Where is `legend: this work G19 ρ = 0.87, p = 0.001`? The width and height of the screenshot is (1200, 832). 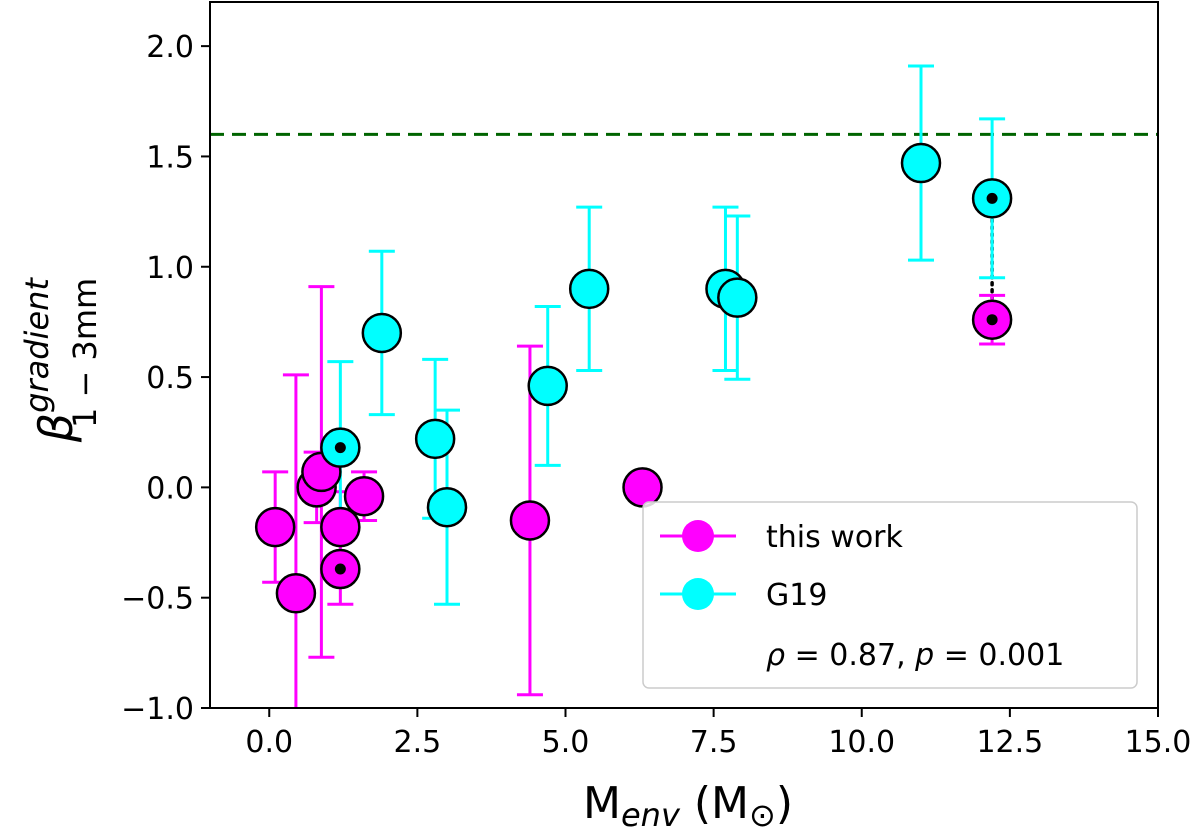 legend: this work G19 ρ = 0.87, p = 0.001 is located at coordinates (890, 595).